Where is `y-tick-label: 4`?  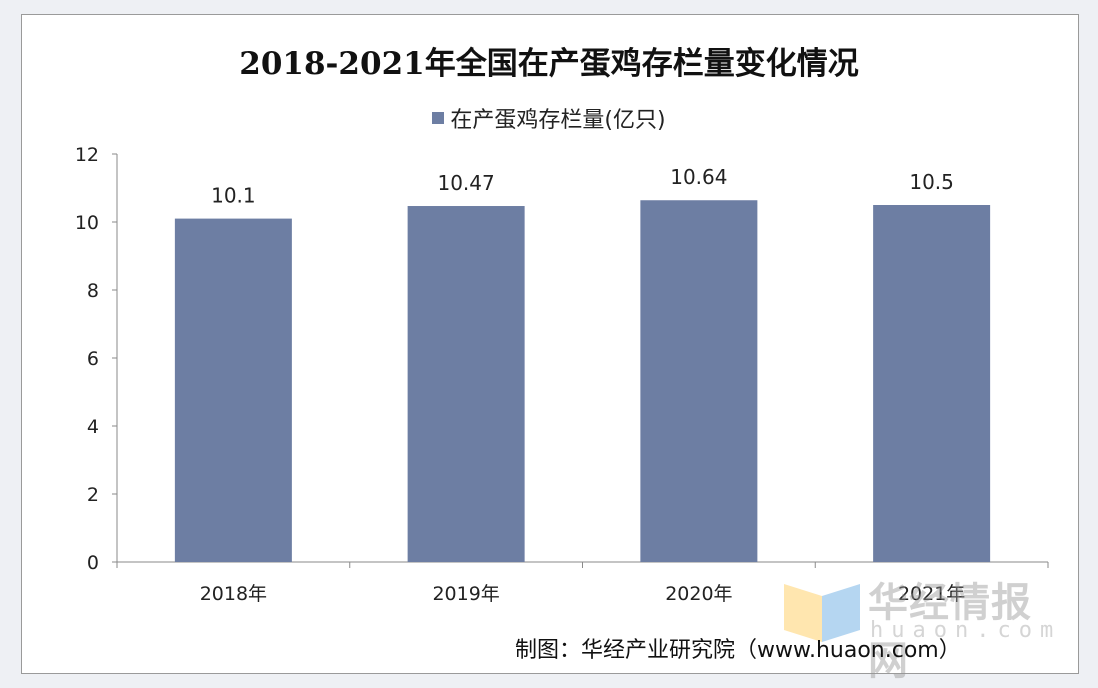
y-tick-label: 4 is located at coordinates (93, 427).